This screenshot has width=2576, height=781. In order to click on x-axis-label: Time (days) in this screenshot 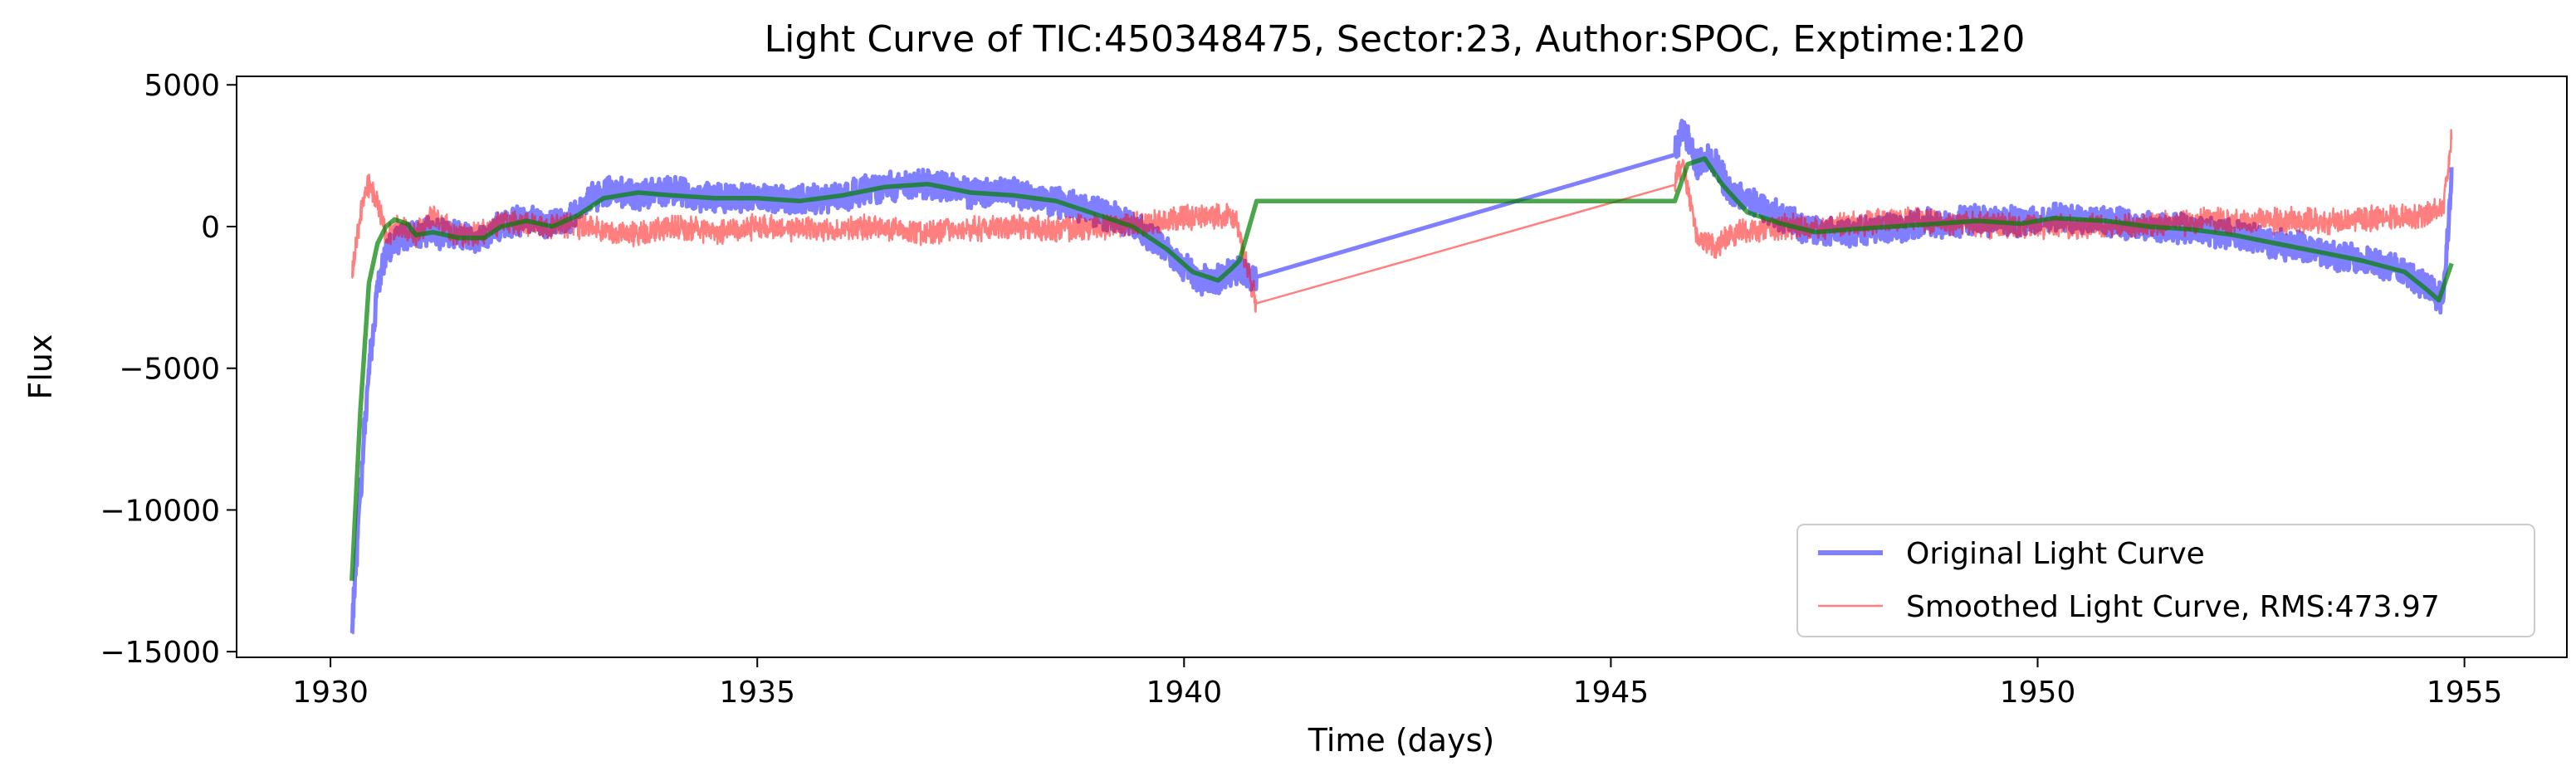, I will do `click(1401, 740)`.